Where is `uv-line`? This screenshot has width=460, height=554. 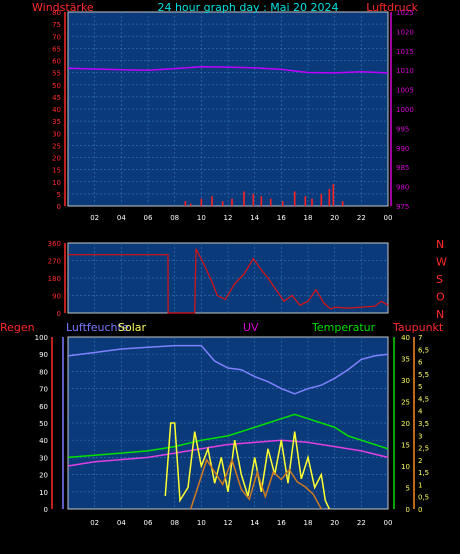 uv-line is located at coordinates (255, 483).